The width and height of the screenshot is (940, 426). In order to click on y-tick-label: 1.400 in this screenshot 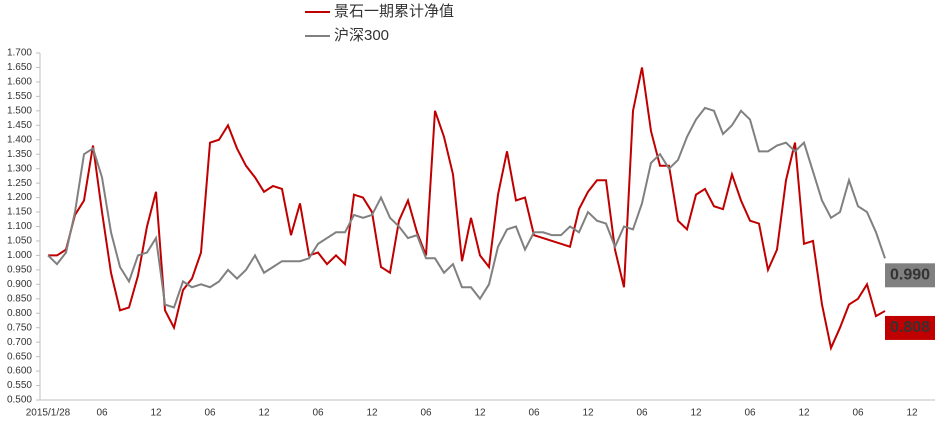, I will do `click(19, 139)`.